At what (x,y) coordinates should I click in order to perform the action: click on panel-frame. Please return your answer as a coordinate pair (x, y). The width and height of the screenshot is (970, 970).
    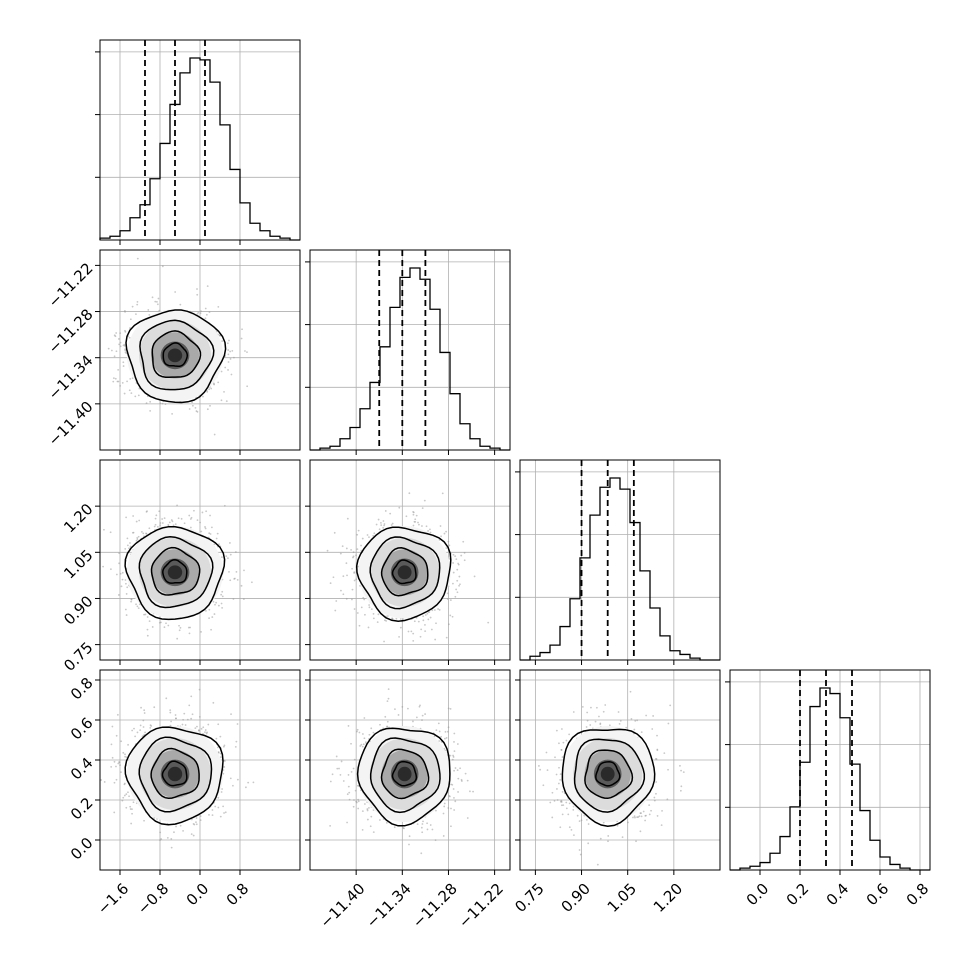
    Looking at the image, I should click on (410, 350).